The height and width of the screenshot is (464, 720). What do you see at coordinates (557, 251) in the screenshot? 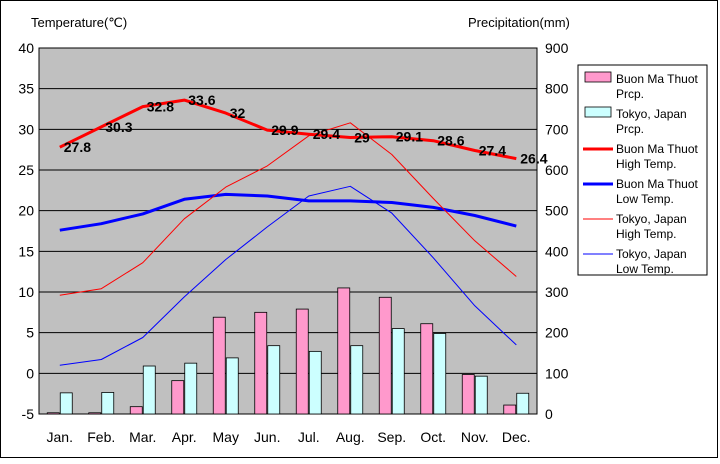
I see `right-tick-4: 400` at bounding box center [557, 251].